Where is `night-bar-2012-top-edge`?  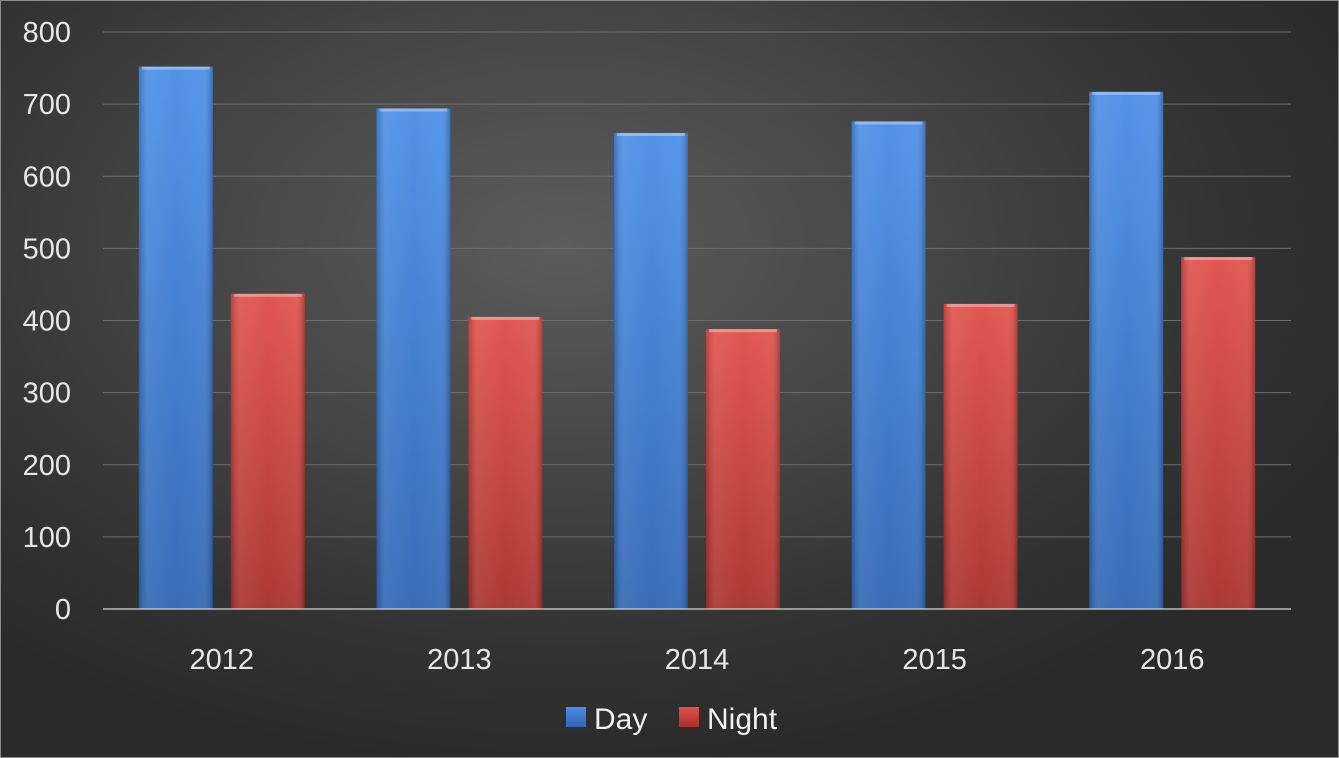 night-bar-2012-top-edge is located at coordinates (267, 295).